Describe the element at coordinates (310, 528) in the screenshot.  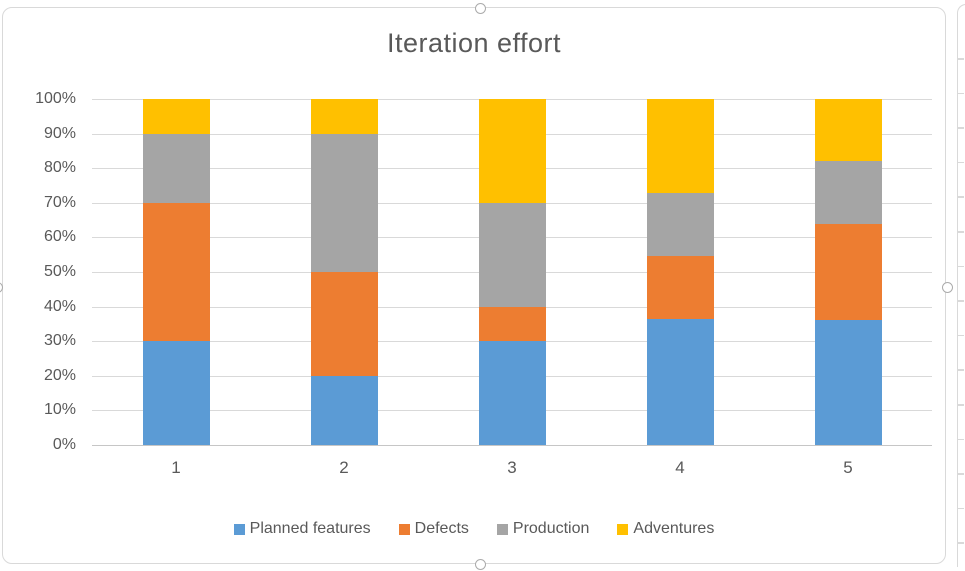
I see `legend-label: Planned features` at that location.